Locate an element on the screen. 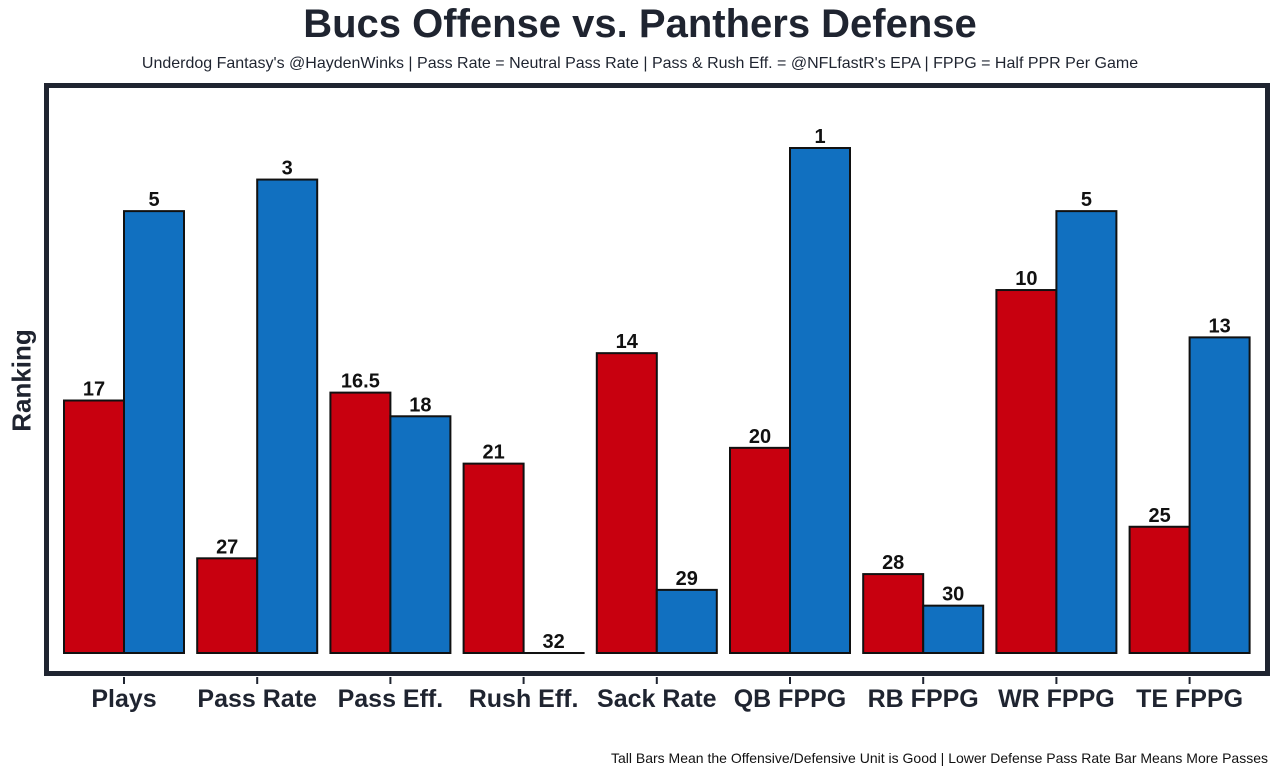 The image size is (1280, 776). offense-value-label: 28 is located at coordinates (893, 563).